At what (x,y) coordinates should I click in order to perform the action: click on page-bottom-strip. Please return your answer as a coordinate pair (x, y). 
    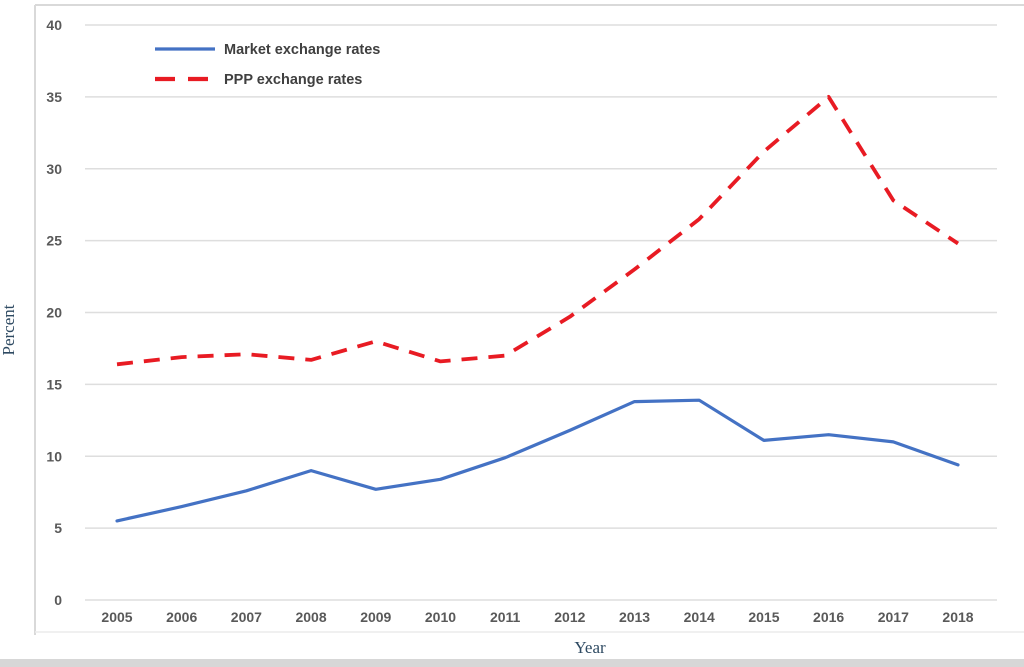
    Looking at the image, I should click on (512, 663).